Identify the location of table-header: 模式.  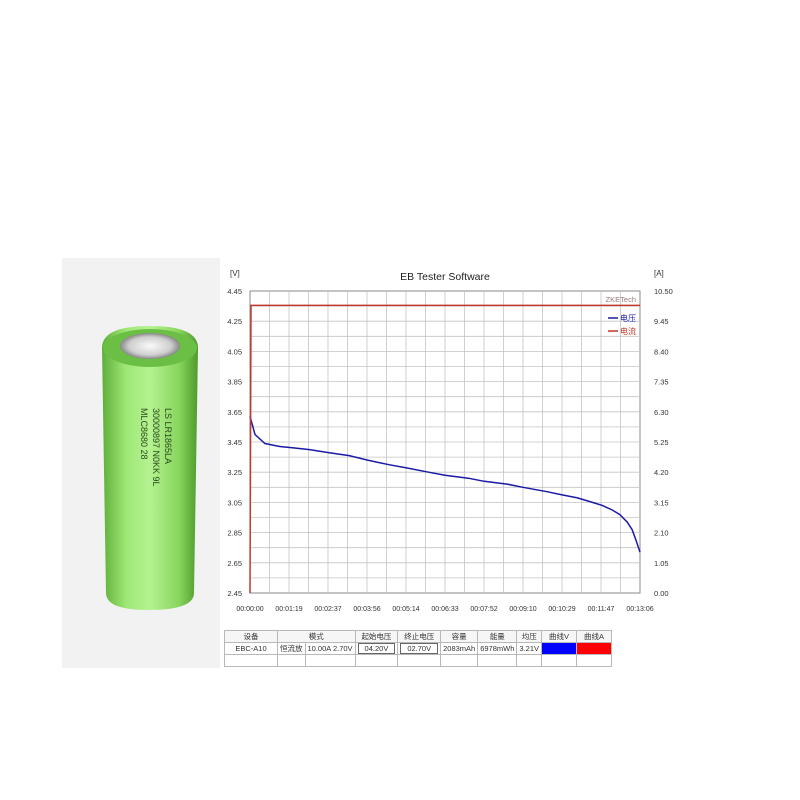
(316, 636).